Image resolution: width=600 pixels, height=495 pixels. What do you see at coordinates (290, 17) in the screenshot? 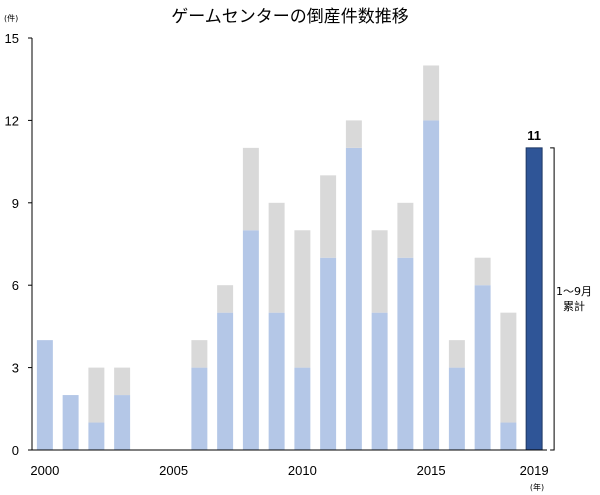
I see `chart-title: ゲームセンターの倒産件数推移` at bounding box center [290, 17].